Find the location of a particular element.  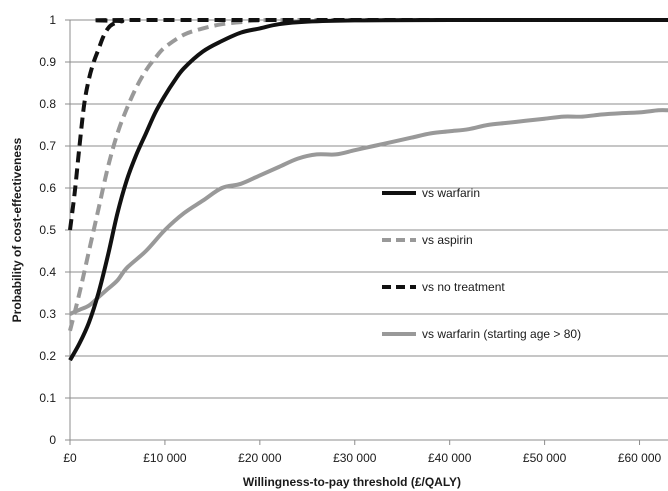

y-tick-label: 0.9 is located at coordinates (47, 62).